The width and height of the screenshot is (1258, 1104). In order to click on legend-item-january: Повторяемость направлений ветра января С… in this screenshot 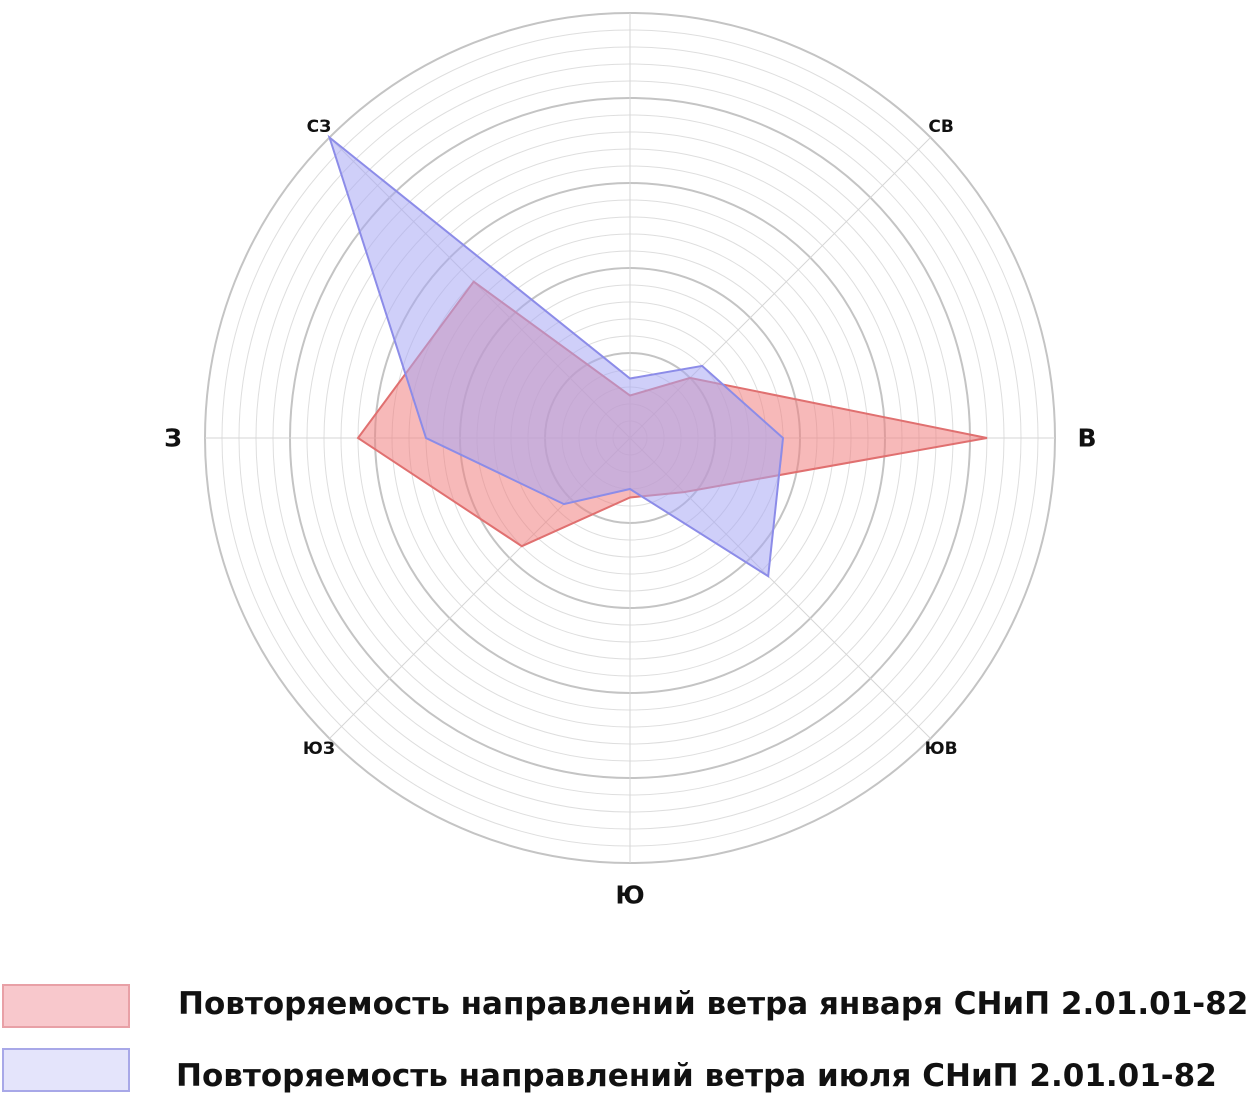, I will do `click(629, 1012)`.